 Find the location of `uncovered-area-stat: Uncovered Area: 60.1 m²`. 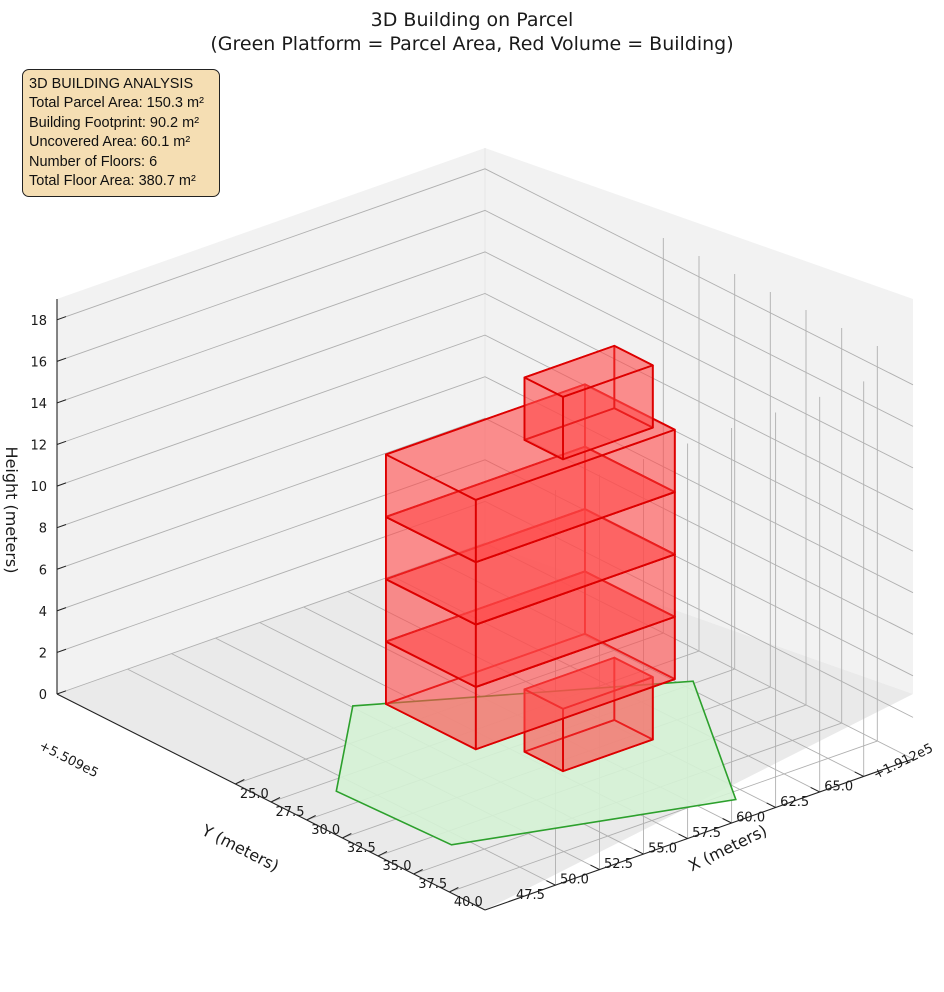

uncovered-area-stat: Uncovered Area: 60.1 m² is located at coordinates (110, 142).